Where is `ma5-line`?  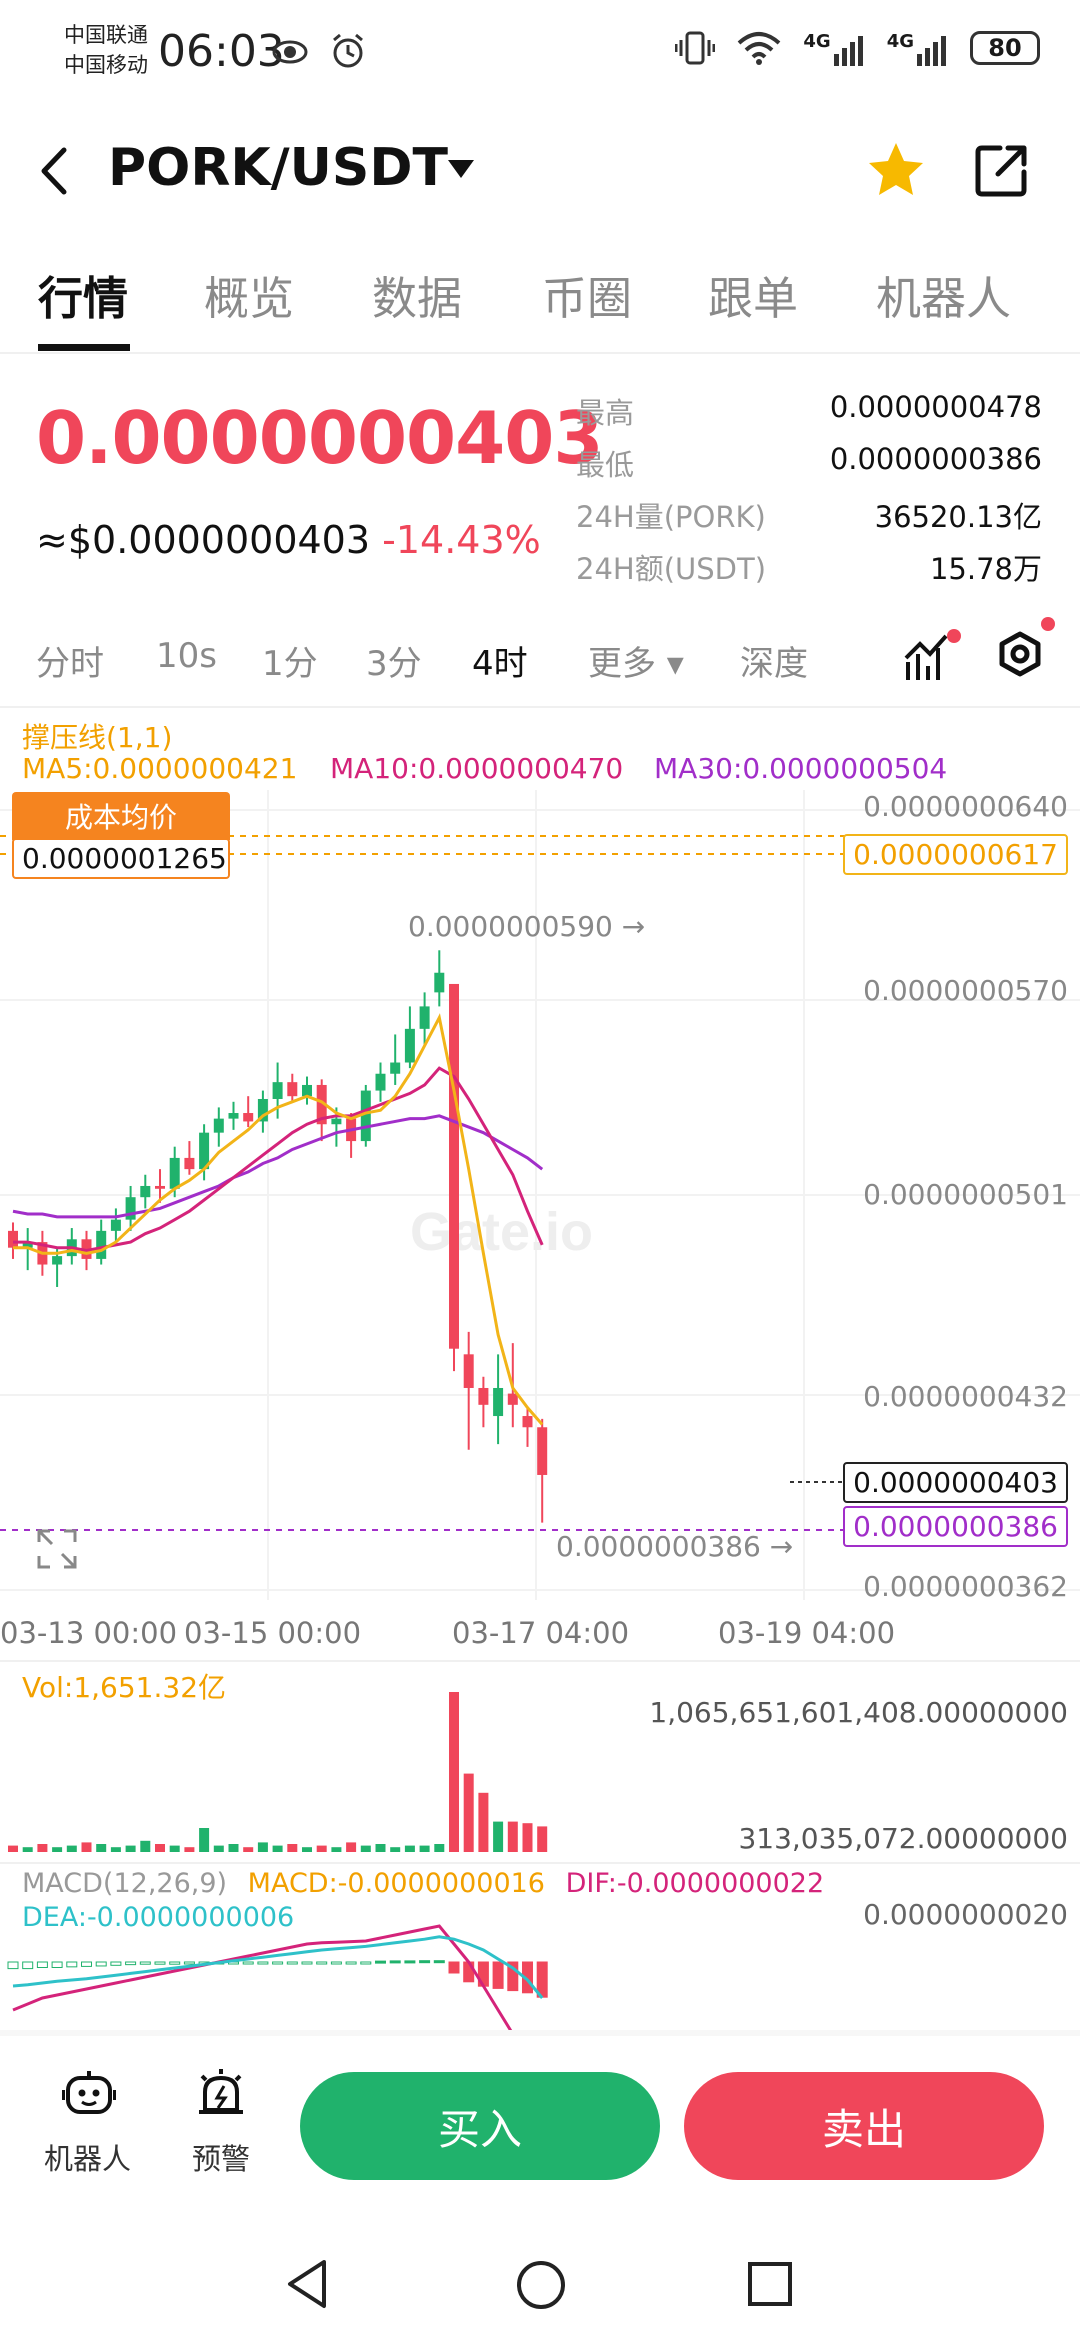 ma5-line is located at coordinates (278, 1219).